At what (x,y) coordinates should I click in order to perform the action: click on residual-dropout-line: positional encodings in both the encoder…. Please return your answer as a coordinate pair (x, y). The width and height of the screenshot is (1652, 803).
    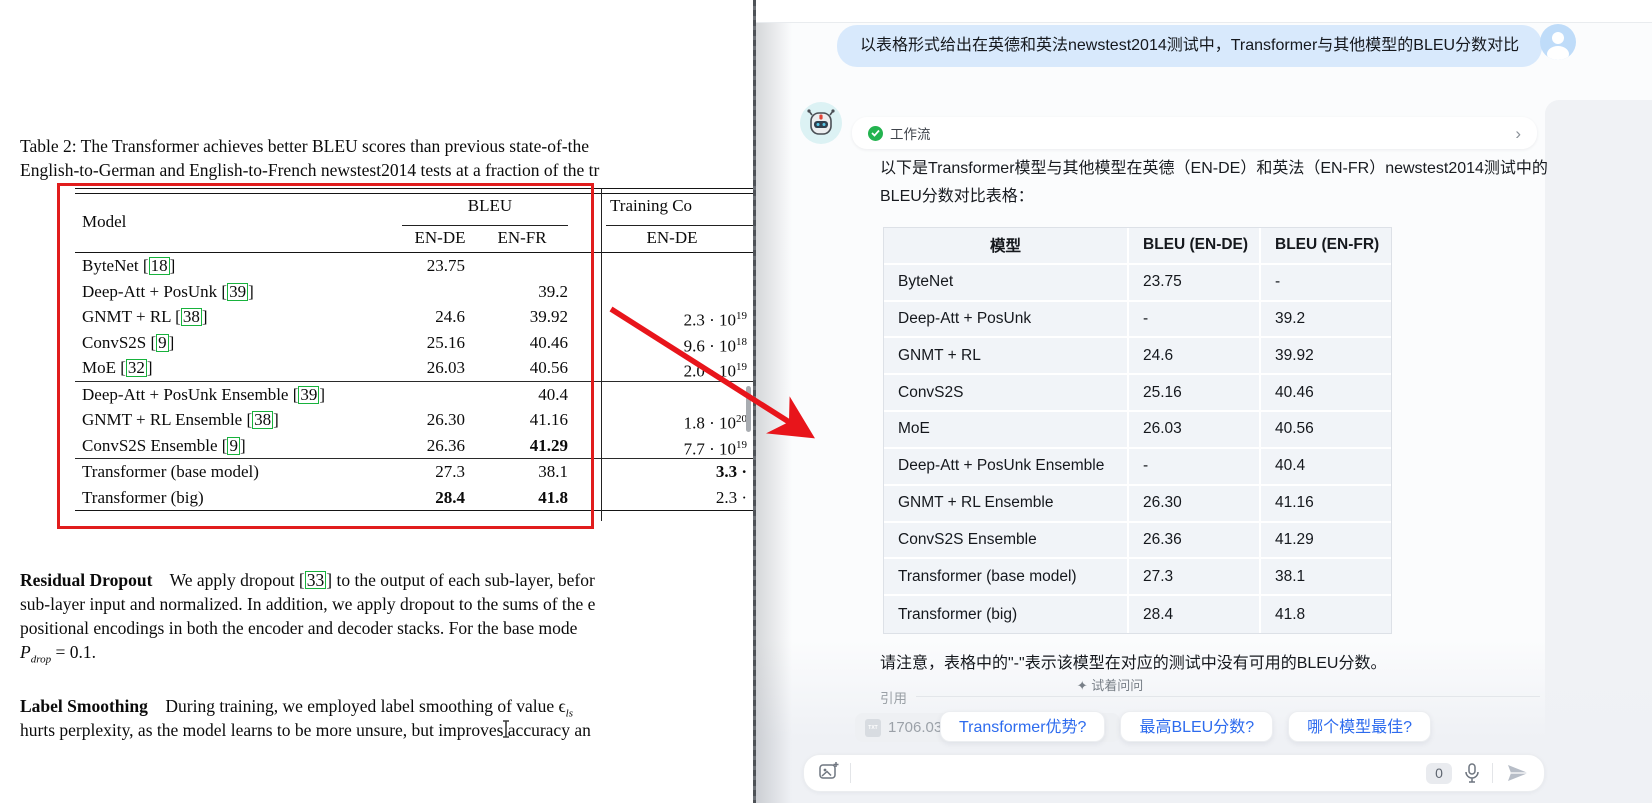
    Looking at the image, I should click on (299, 628).